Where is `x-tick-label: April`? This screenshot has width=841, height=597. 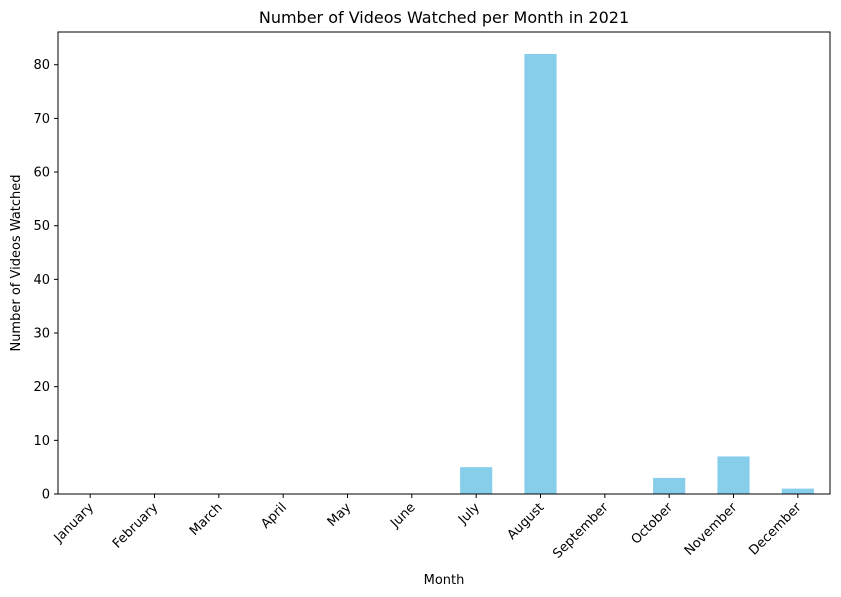
x-tick-label: April is located at coordinates (274, 516).